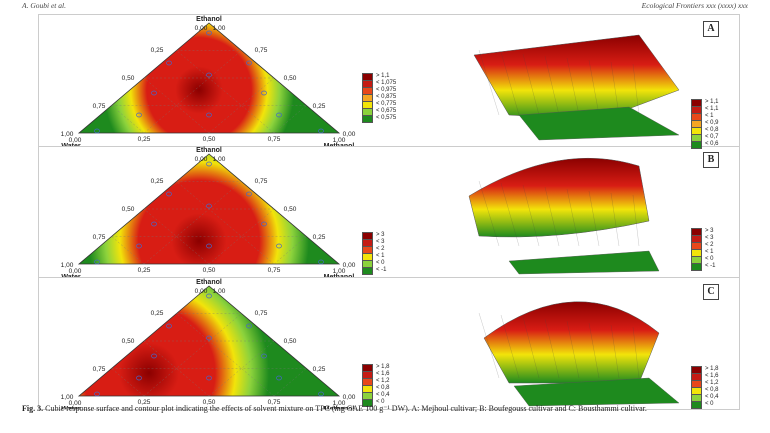 This screenshot has height=433, width=770. What do you see at coordinates (712, 109) in the screenshot?
I see `legend-label: < 1,1` at bounding box center [712, 109].